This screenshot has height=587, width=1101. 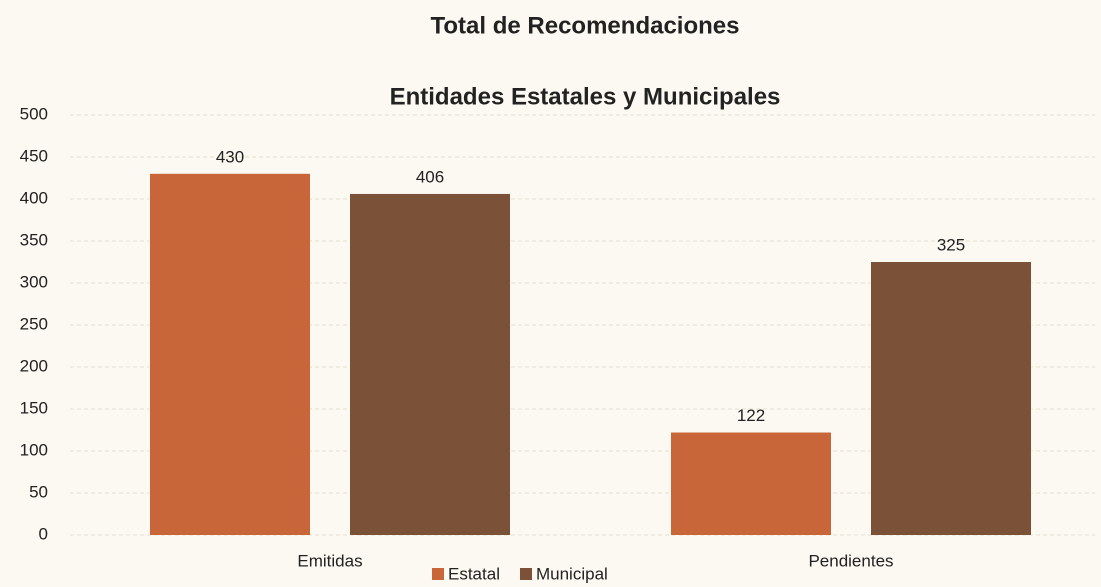 I want to click on y-tick-label: 300, so click(x=34, y=281).